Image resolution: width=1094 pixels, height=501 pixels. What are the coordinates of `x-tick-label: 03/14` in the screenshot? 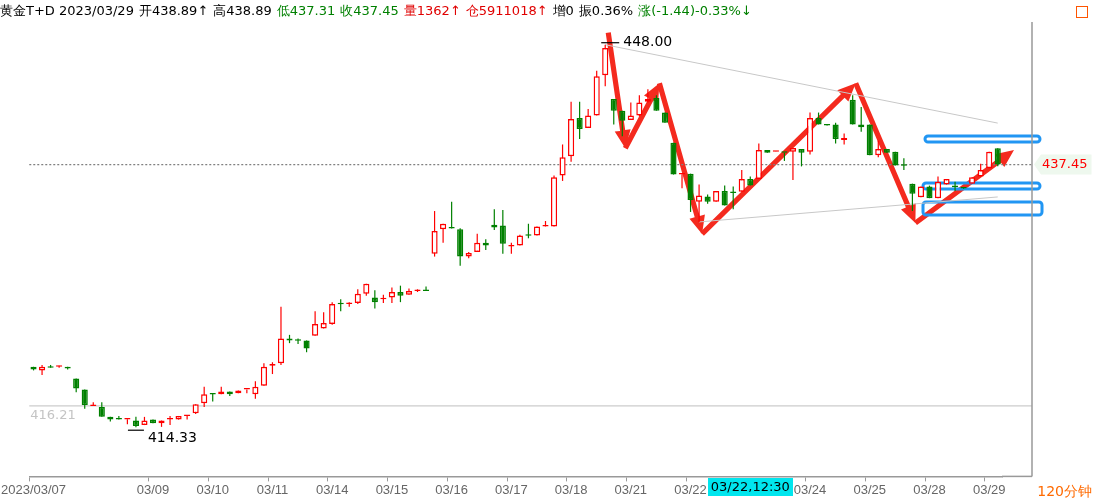 It's located at (332, 489).